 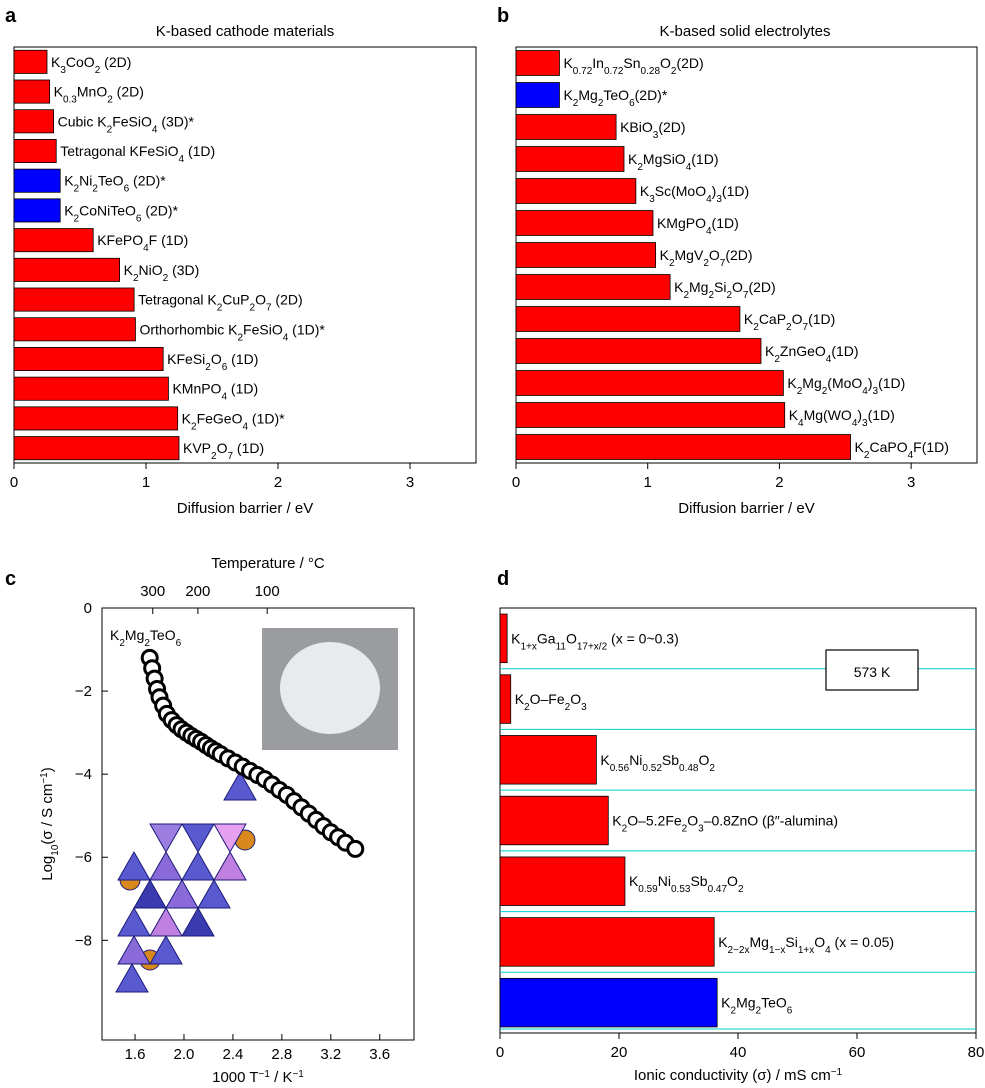 What do you see at coordinates (911, 482) in the screenshot?
I see `x-tick-label: 3` at bounding box center [911, 482].